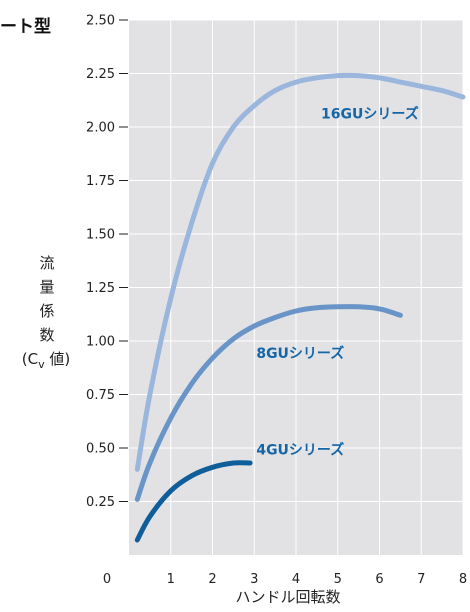 This screenshot has width=470, height=612. Describe the element at coordinates (46, 287) in the screenshot. I see `y-axis-title-char: 量` at that location.